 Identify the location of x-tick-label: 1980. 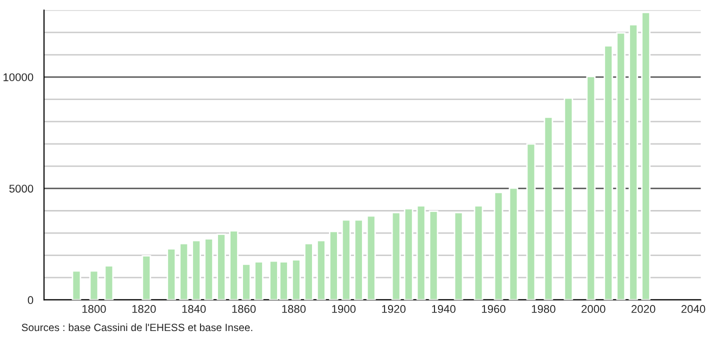
(544, 309).